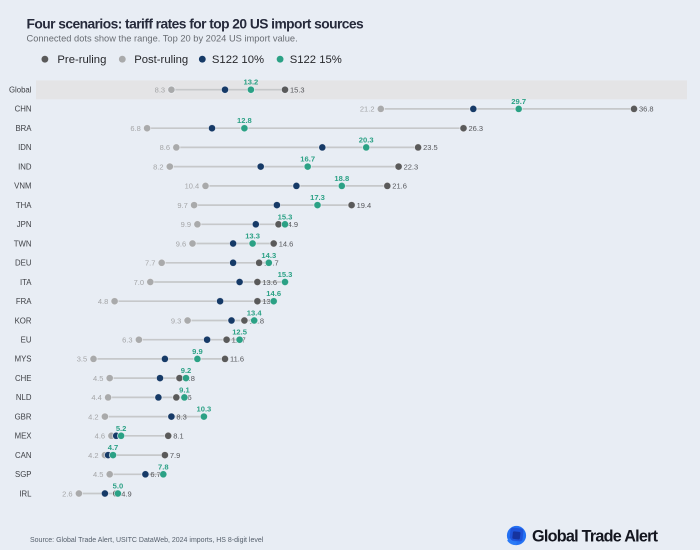  Describe the element at coordinates (118, 486) in the screenshot. I see `svg-text: 5.0` at that location.